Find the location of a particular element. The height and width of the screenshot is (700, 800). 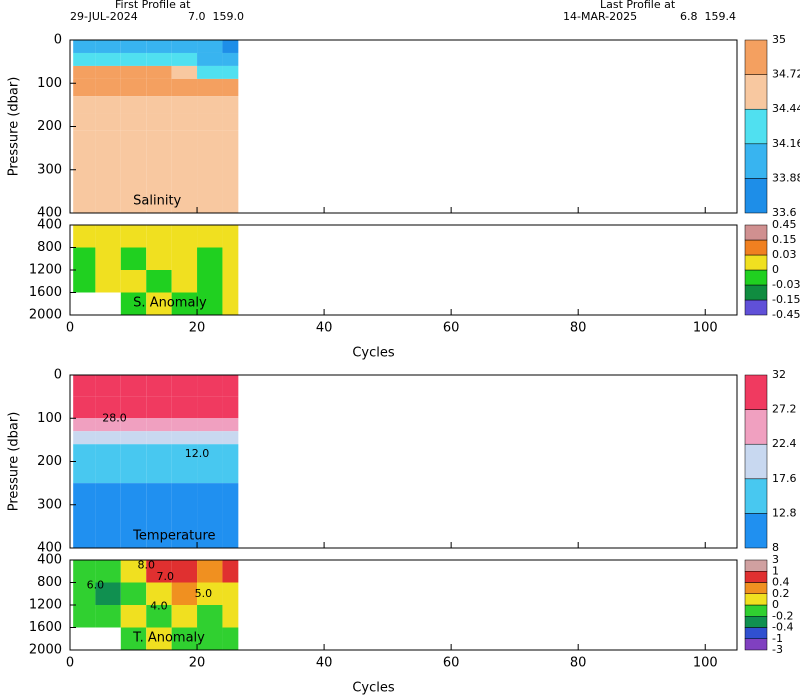

y-tick-label: 1200 is located at coordinates (45, 605).